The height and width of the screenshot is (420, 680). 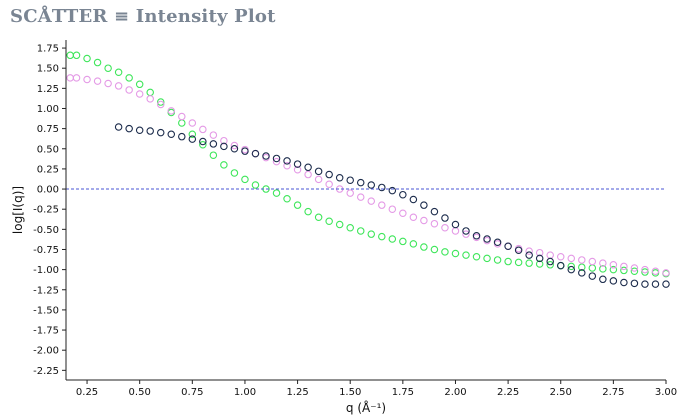 What do you see at coordinates (613, 392) in the screenshot?
I see `x-tick-label: 2.75` at bounding box center [613, 392].